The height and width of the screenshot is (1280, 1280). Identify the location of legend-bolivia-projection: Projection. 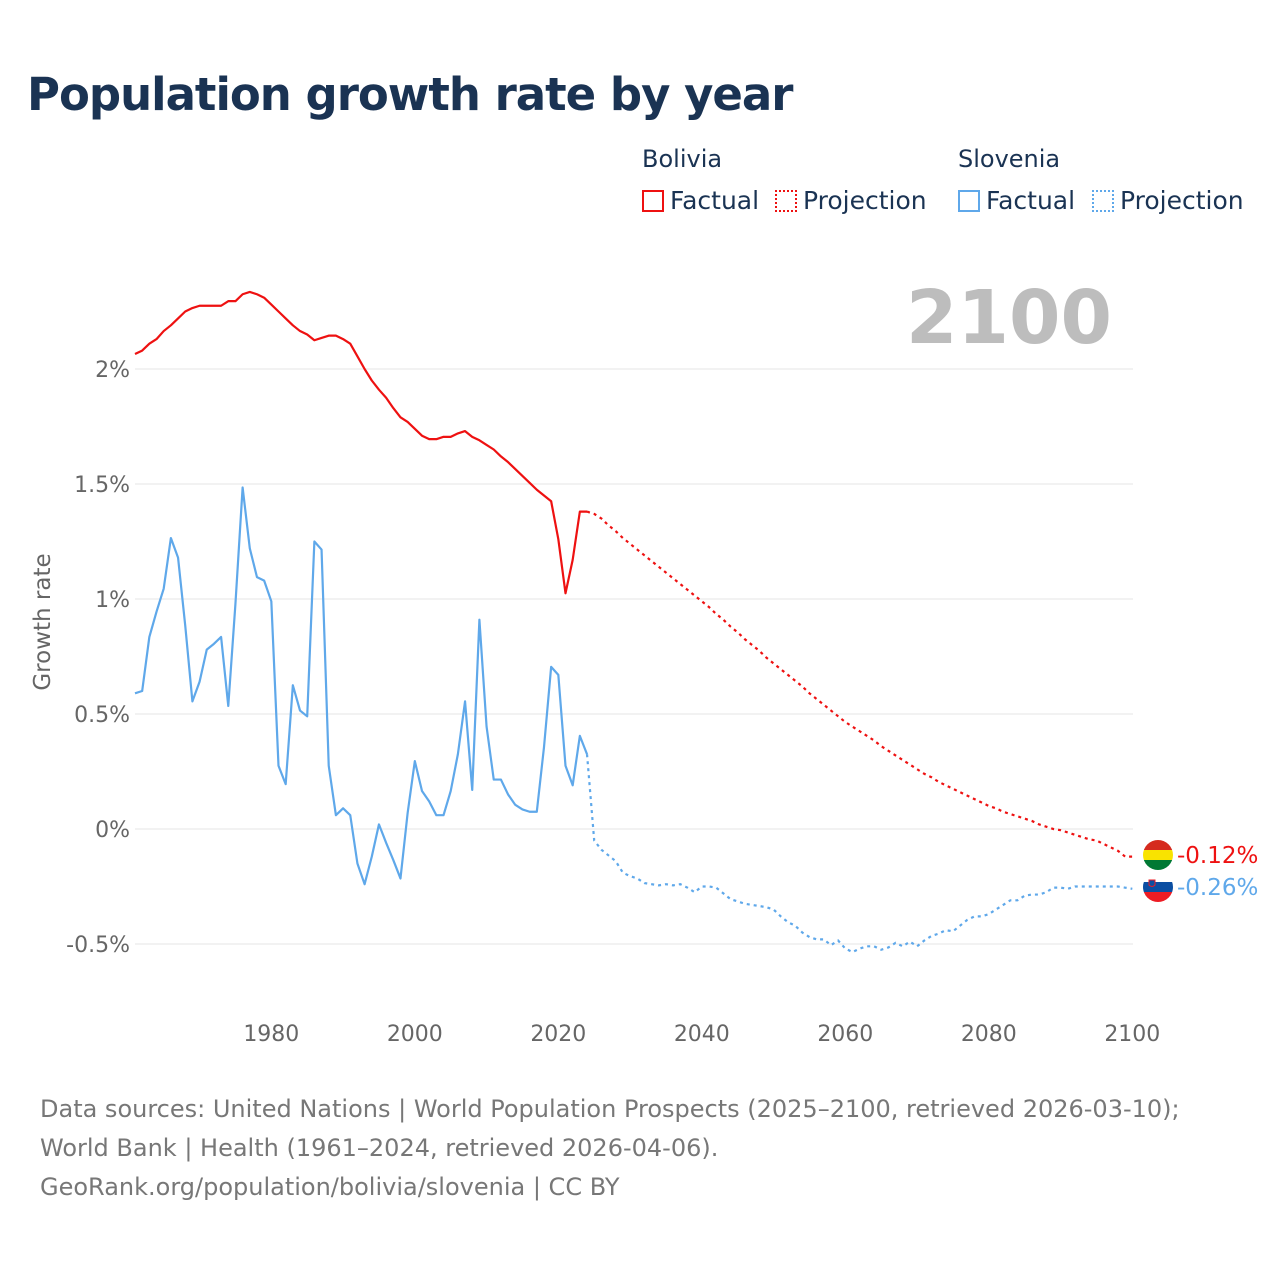
(851, 200).